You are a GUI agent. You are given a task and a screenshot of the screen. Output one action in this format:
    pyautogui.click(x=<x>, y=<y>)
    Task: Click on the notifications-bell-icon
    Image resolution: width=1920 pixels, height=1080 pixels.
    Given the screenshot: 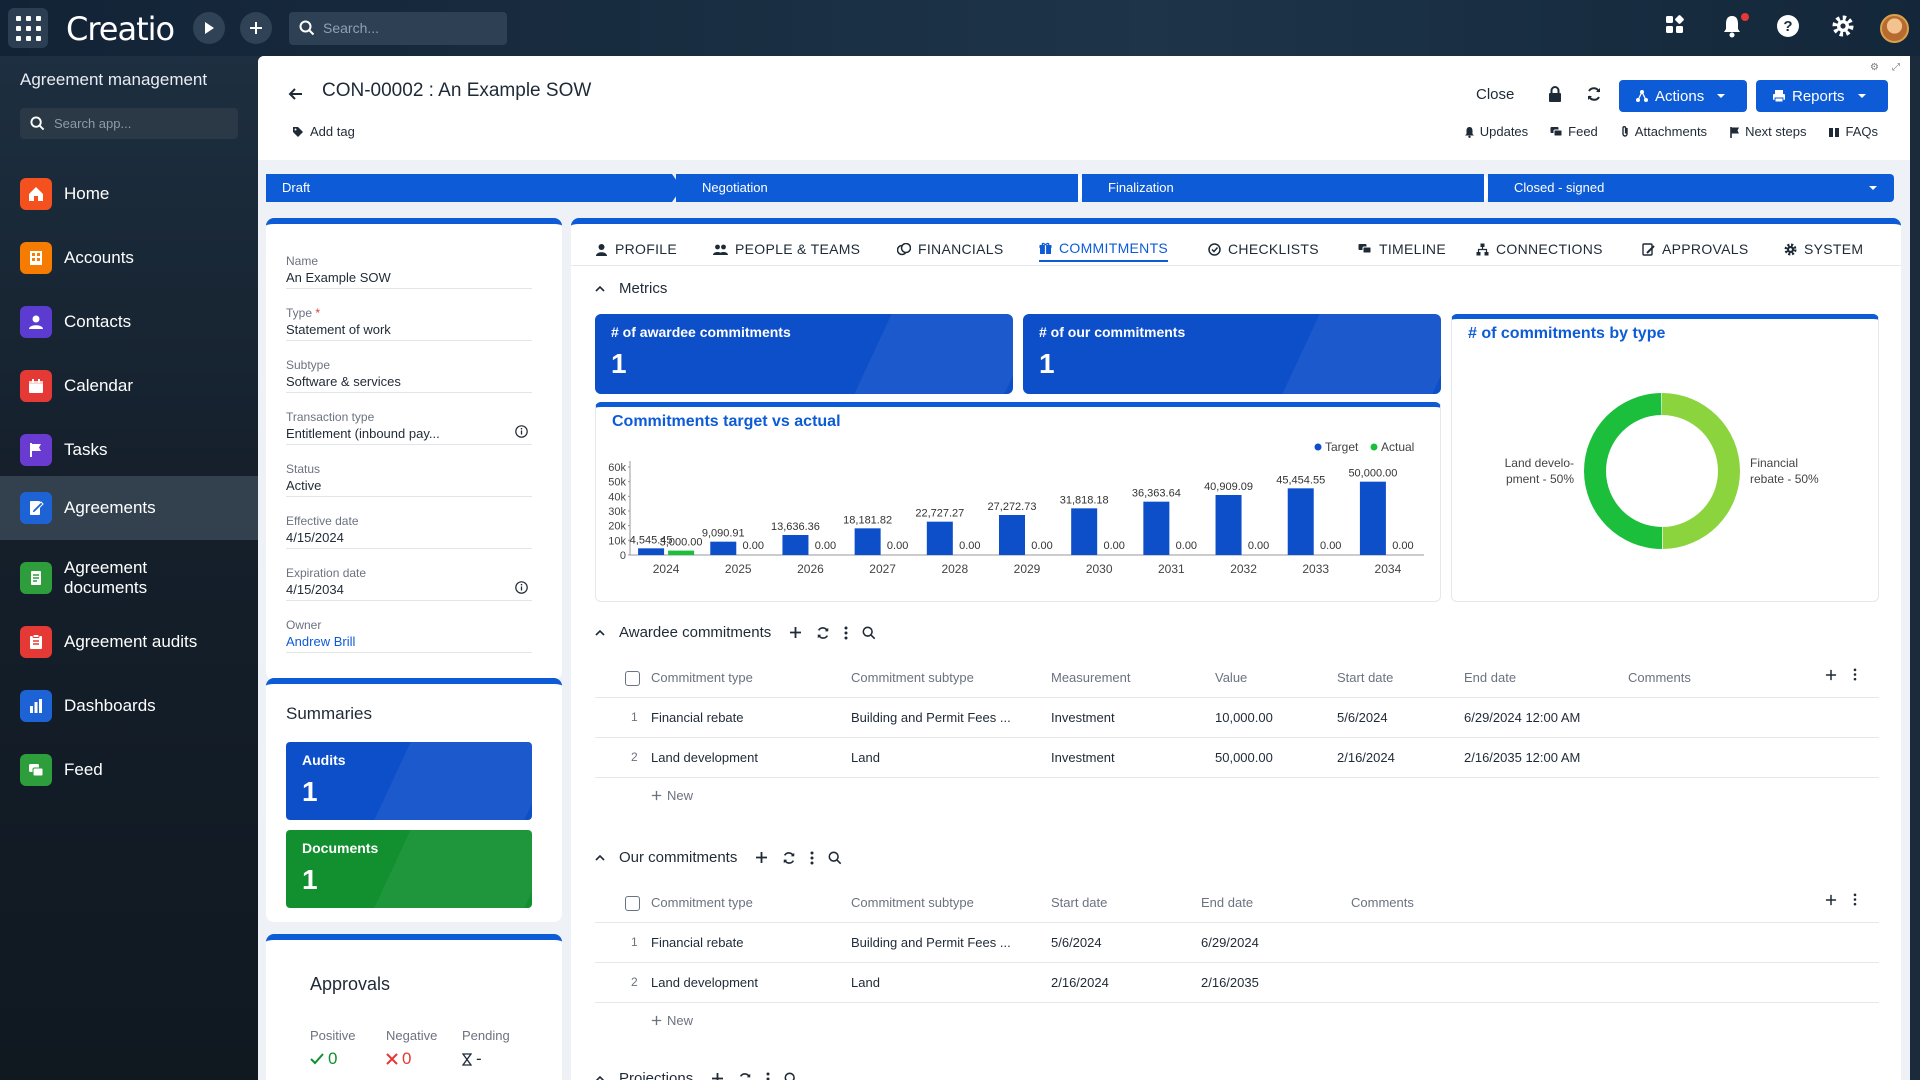 What is the action you would take?
    pyautogui.click(x=1732, y=26)
    